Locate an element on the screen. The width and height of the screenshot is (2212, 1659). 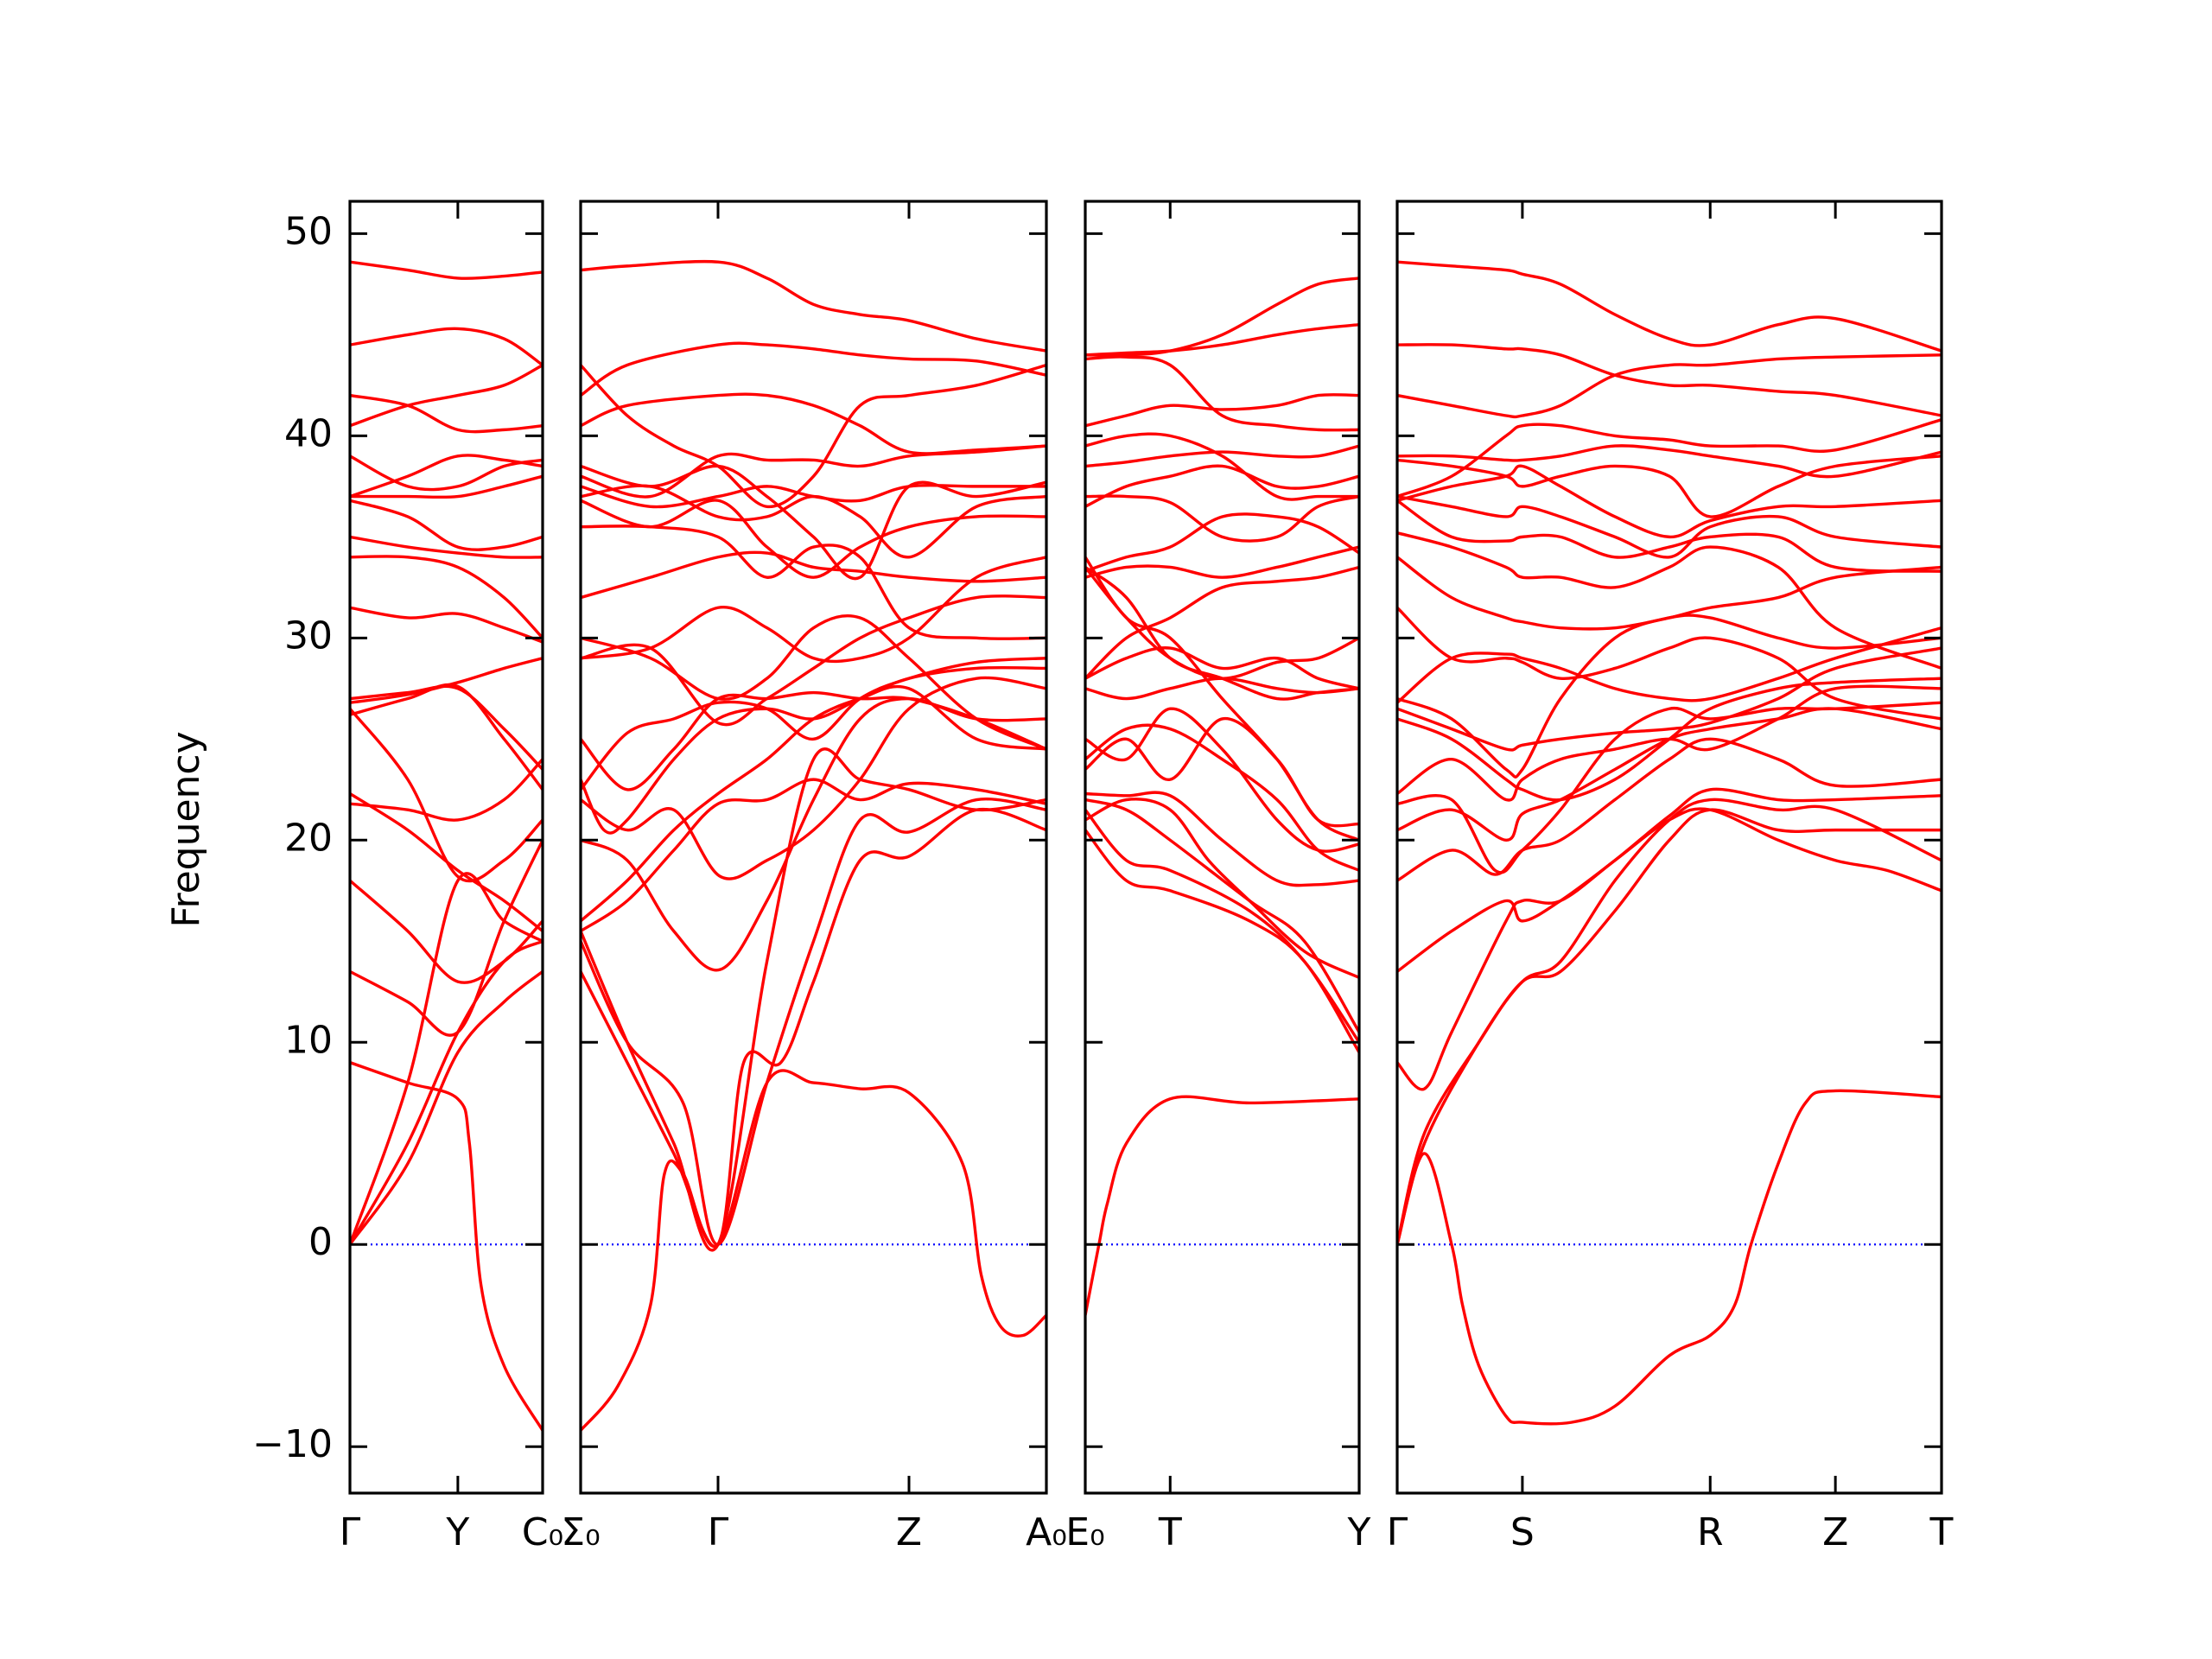
x-tick-label: Y is located at coordinates (1359, 1532).